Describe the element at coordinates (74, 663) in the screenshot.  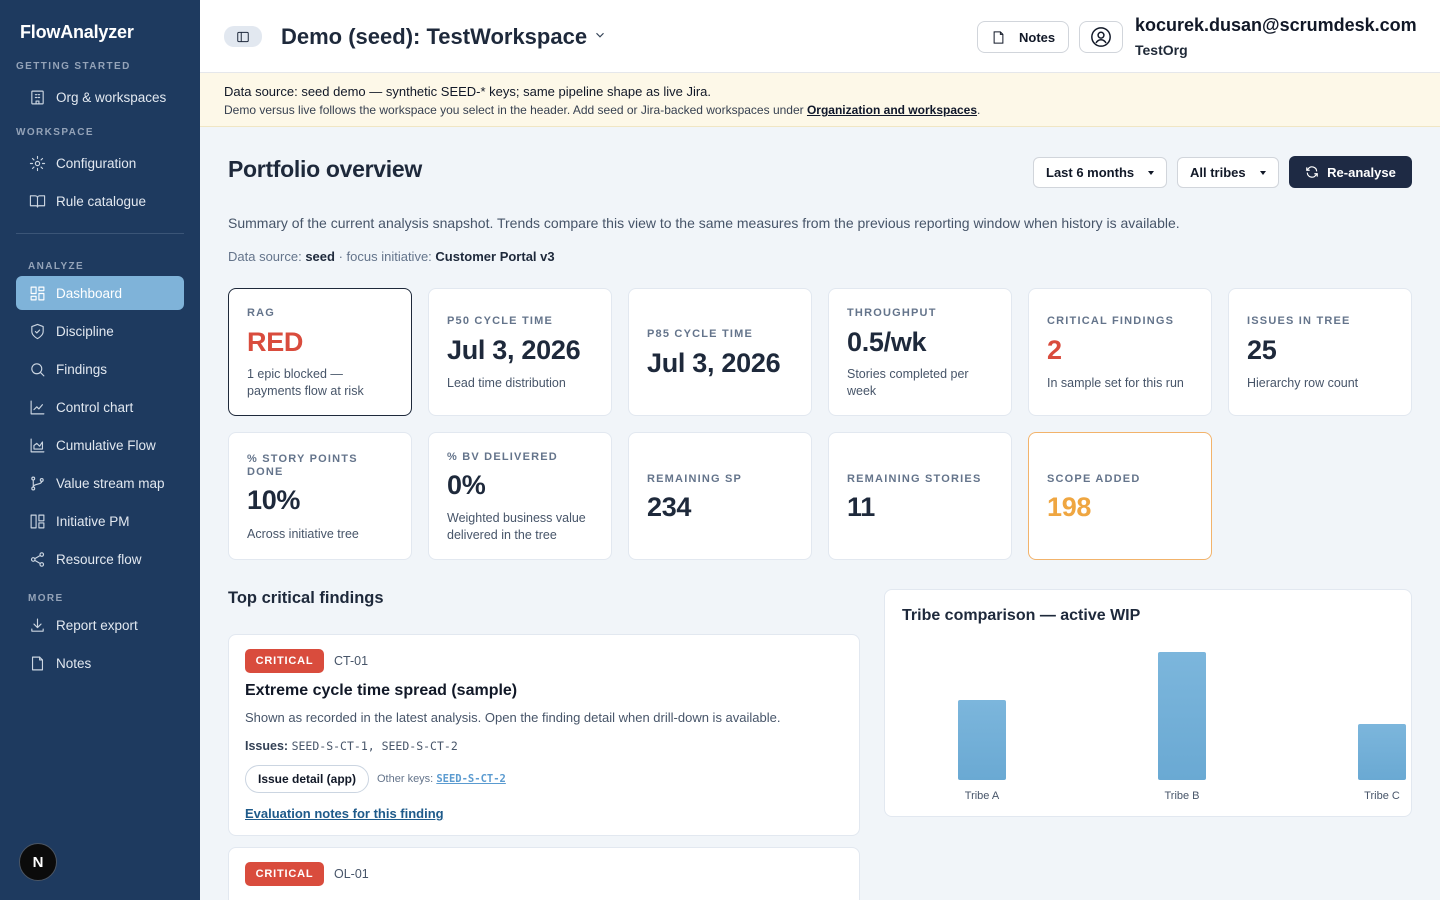
I see `sidebar-item-label: Notes` at that location.